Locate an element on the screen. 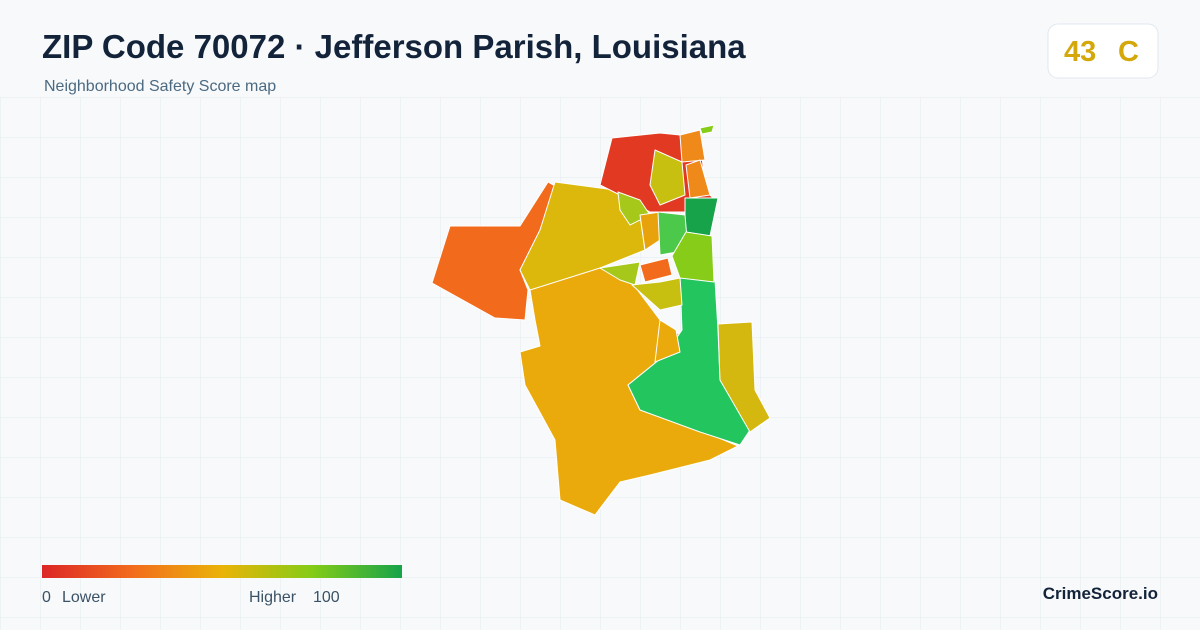 The width and height of the screenshot is (1200, 630). legend-scale is located at coordinates (222, 571).